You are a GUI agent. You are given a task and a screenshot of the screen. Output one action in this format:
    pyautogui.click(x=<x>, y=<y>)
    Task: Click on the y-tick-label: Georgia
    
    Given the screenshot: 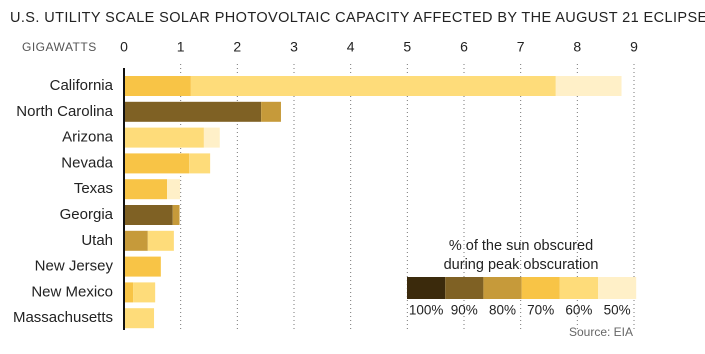 What is the action you would take?
    pyautogui.click(x=87, y=214)
    